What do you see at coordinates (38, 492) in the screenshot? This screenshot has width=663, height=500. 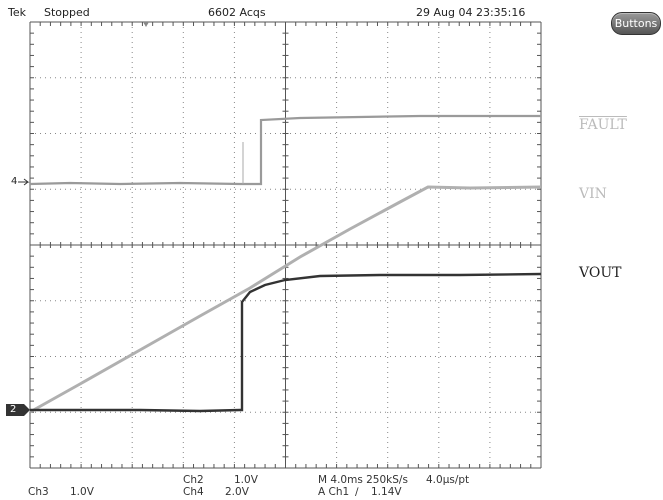 I see `ch3-label: Ch3` at bounding box center [38, 492].